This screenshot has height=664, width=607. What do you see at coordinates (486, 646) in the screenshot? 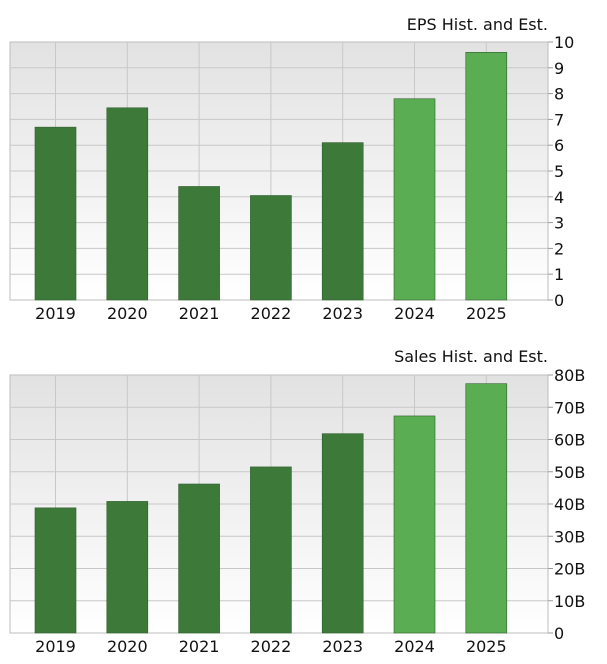
I see `sales-x-tick-label: 2025` at bounding box center [486, 646].